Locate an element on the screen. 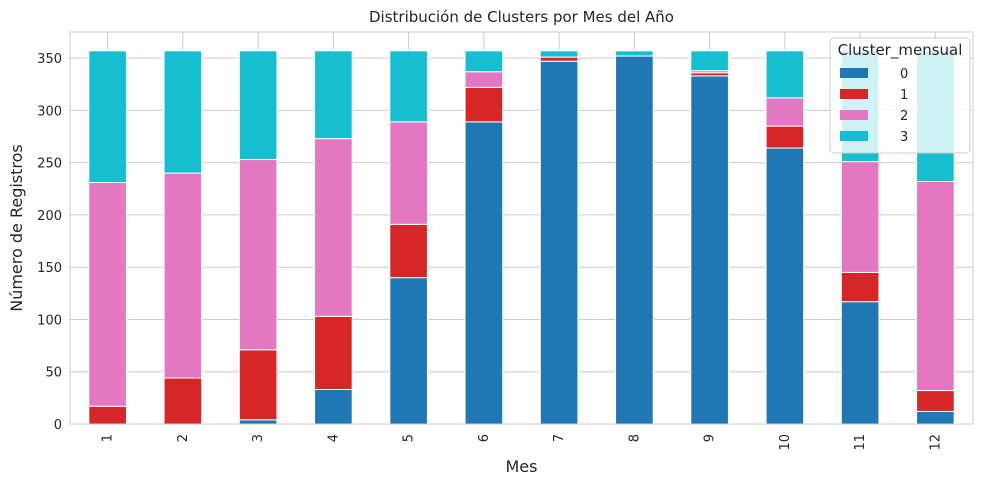  legend-label-cluster-1: 1 is located at coordinates (904, 95).